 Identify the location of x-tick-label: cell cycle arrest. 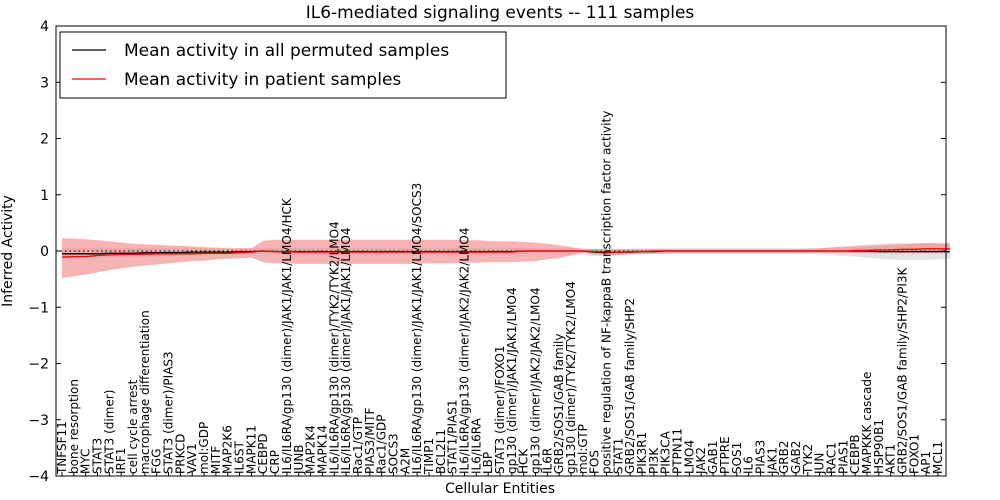
(133, 426).